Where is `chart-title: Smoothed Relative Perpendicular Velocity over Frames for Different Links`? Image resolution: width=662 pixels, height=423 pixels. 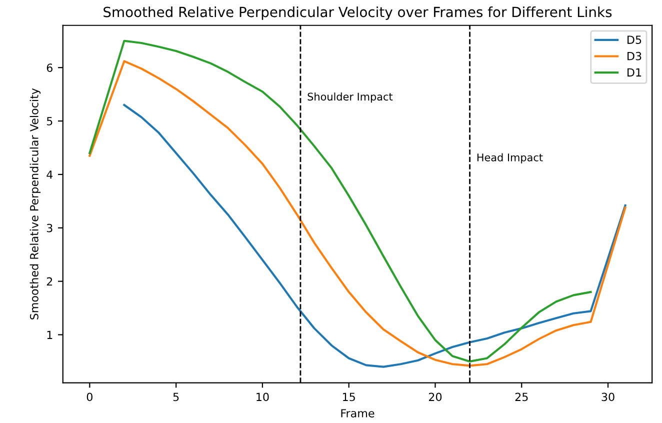 chart-title: Smoothed Relative Perpendicular Velocity over Frames for Different Links is located at coordinates (358, 13).